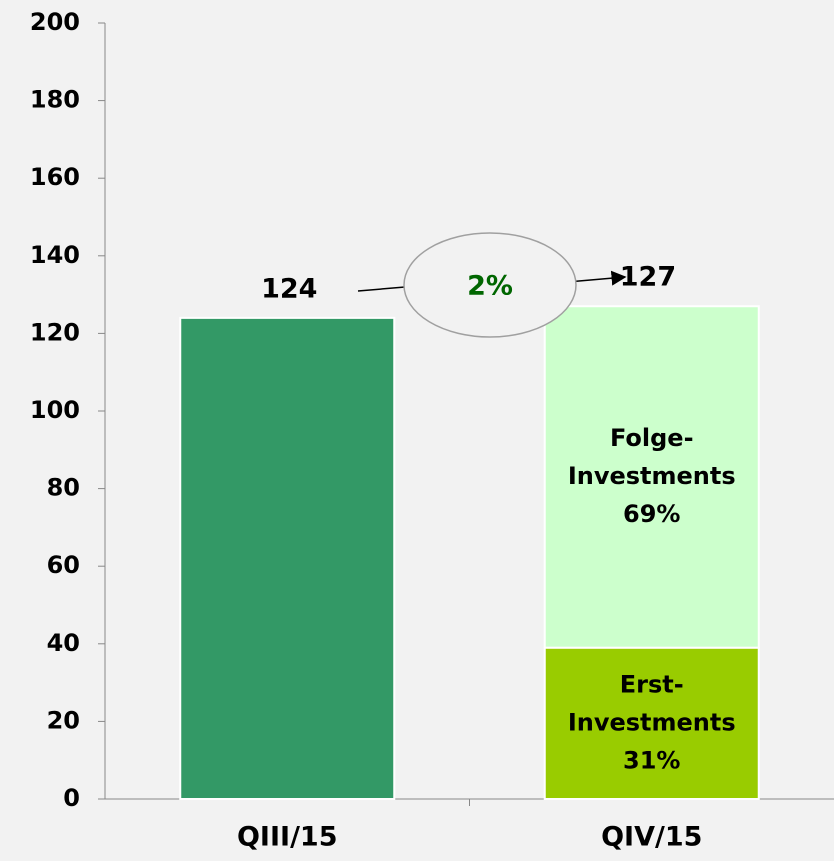 This screenshot has width=834, height=861. I want to click on y-tick-label: 40, so click(63, 643).